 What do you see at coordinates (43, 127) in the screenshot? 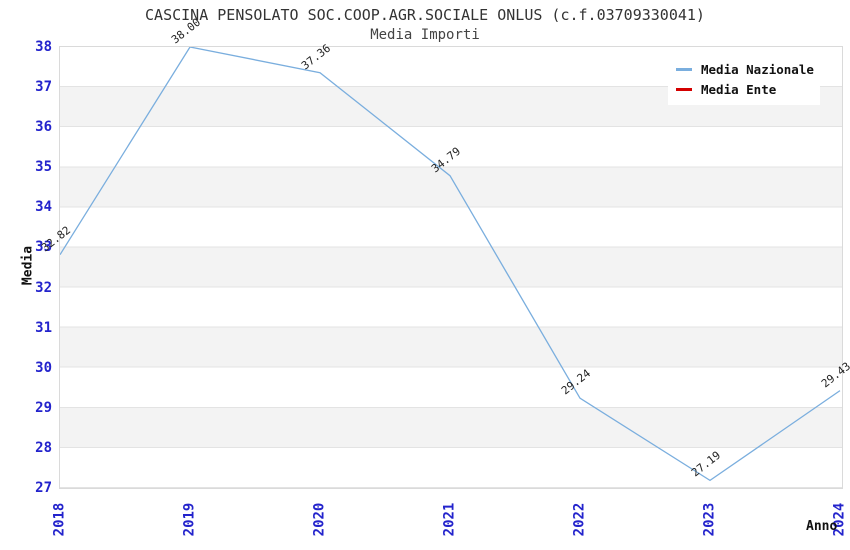
I see `y-tick-label: 36` at bounding box center [43, 127].